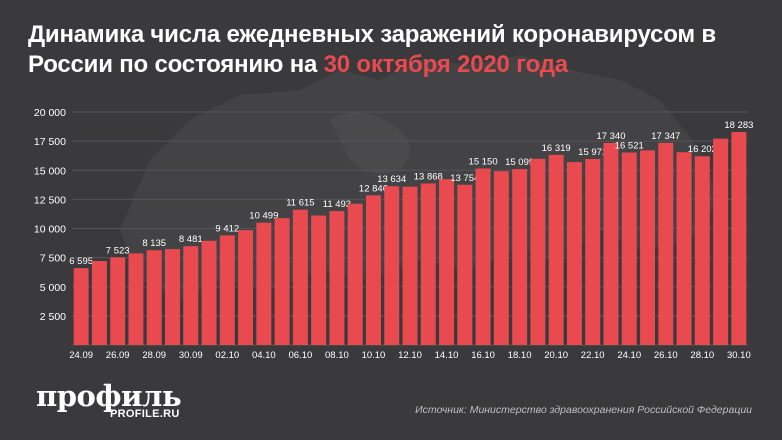 This screenshot has width=782, height=440. Describe the element at coordinates (53, 317) in the screenshot. I see `y-tick-label: 2 500` at that location.